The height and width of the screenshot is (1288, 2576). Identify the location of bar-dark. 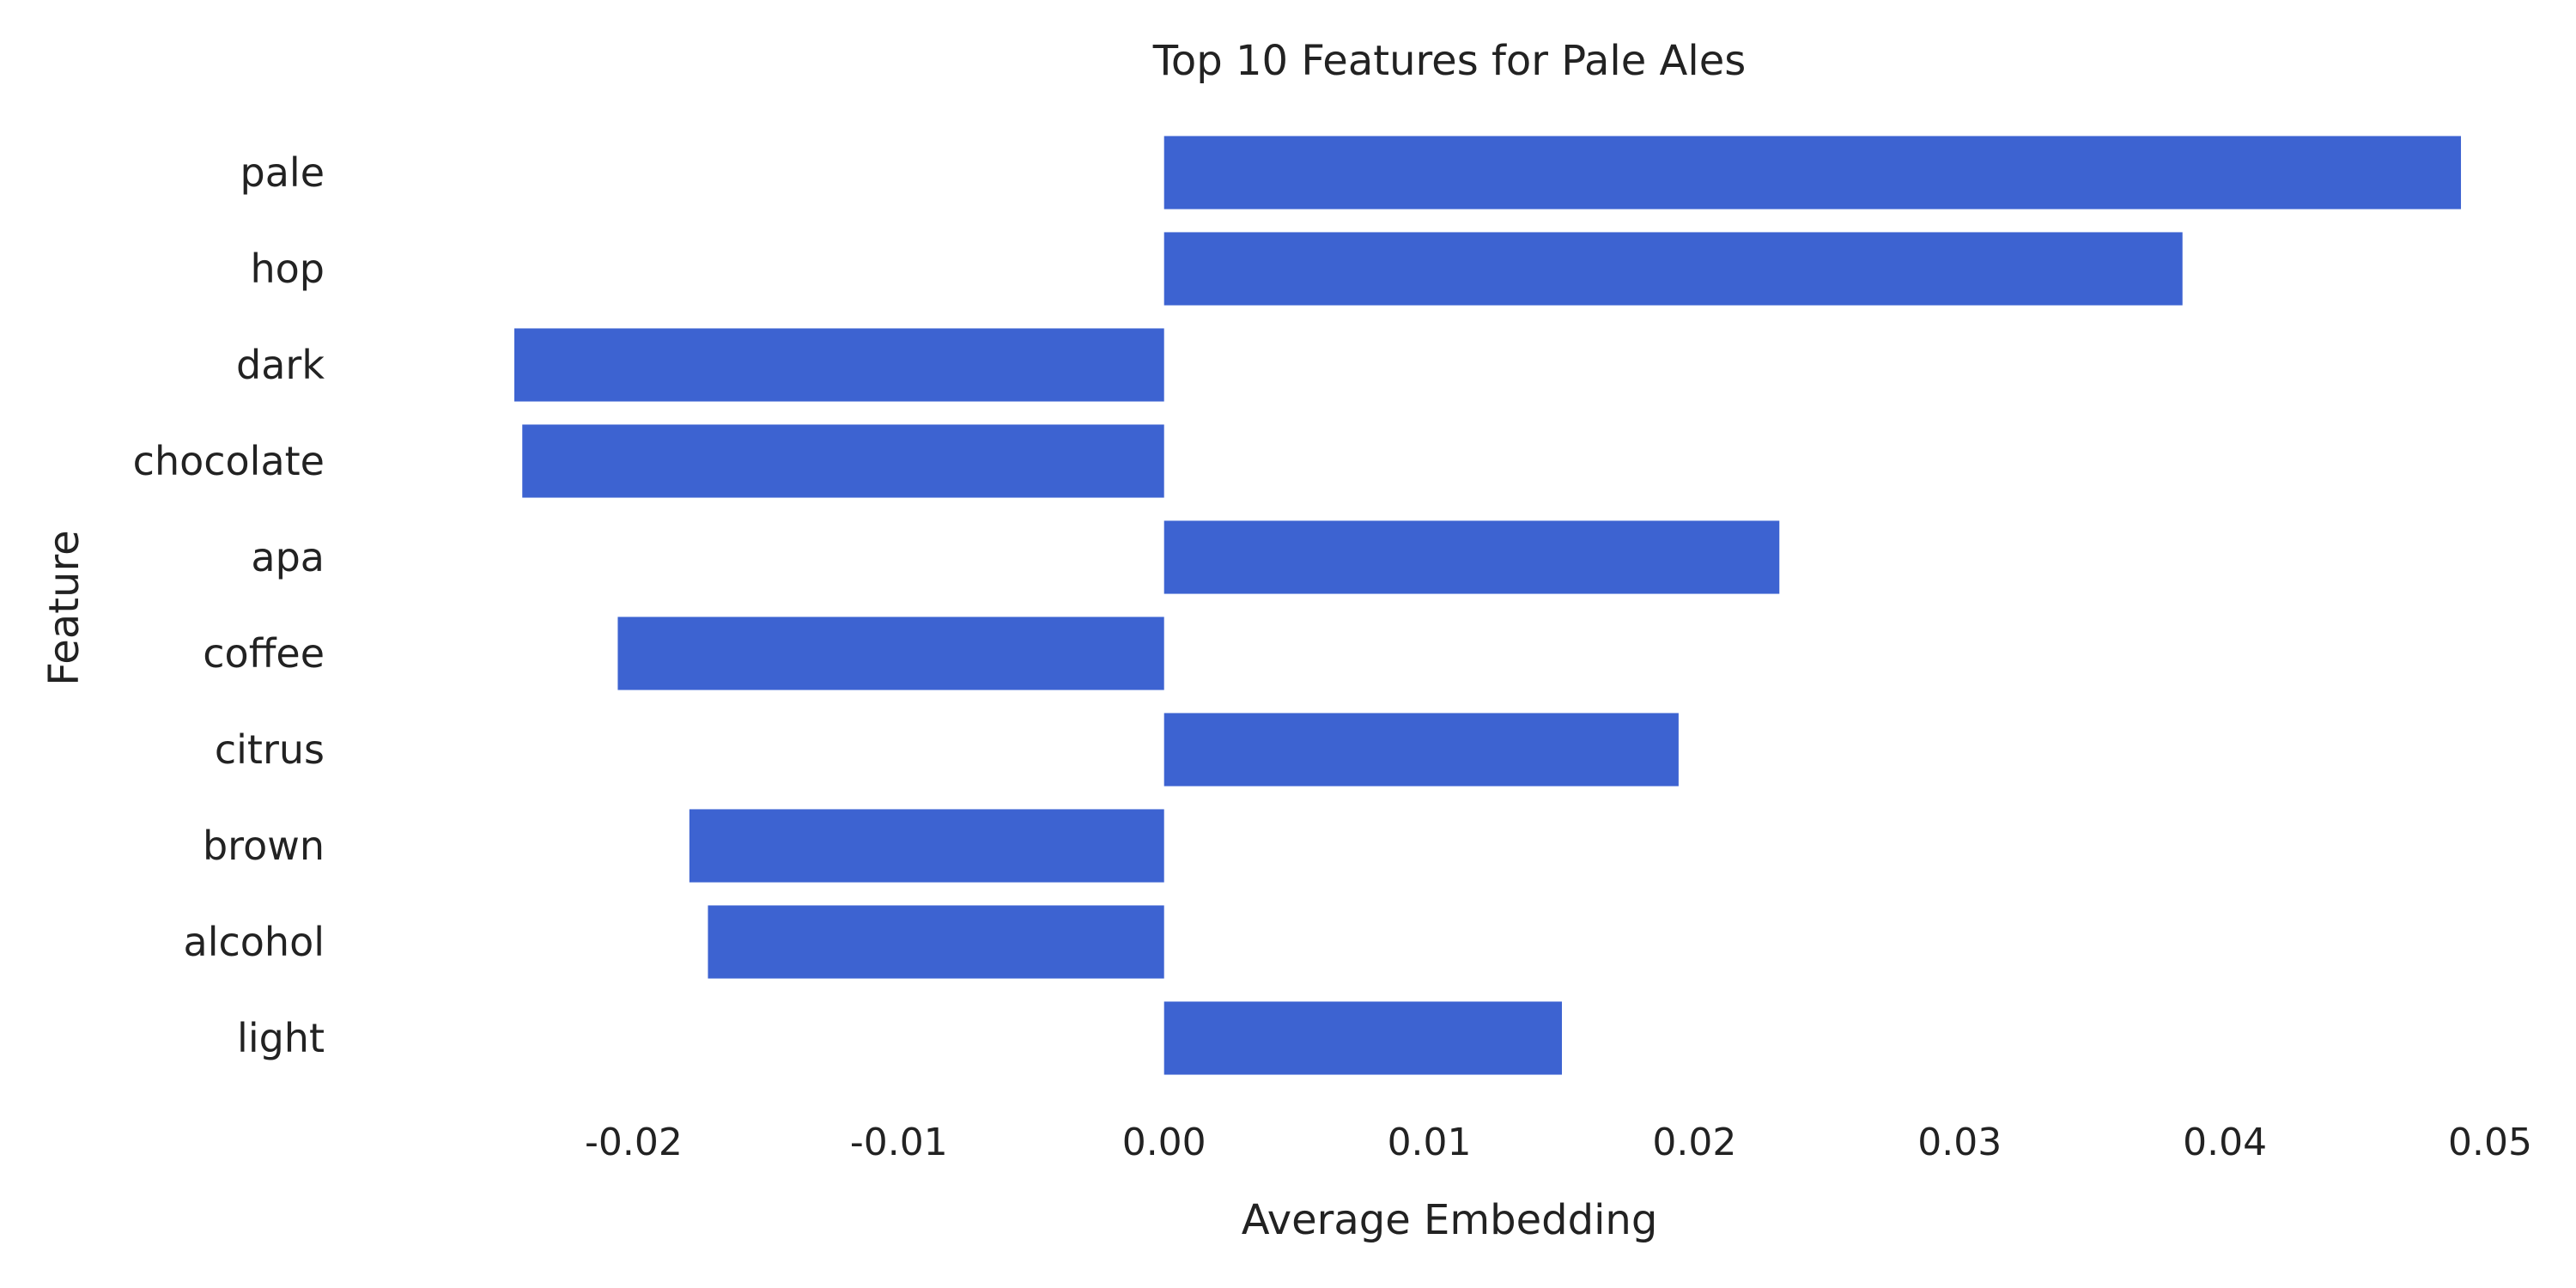
(839, 365).